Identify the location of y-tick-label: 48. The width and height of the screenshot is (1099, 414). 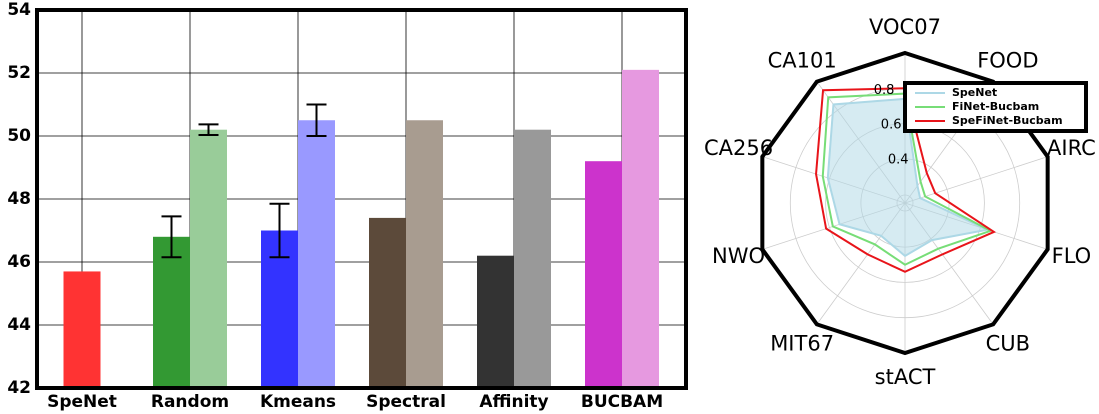
(19, 199).